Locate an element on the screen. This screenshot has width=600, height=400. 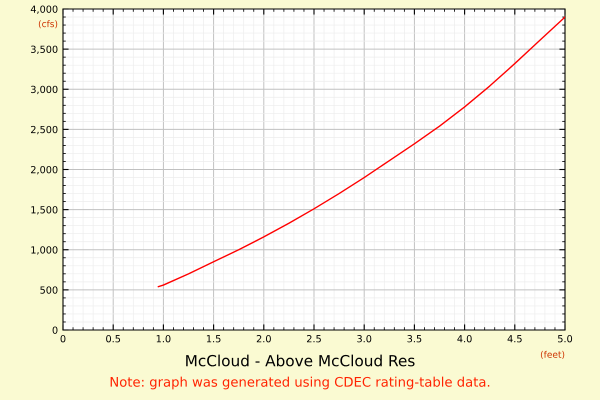
x-tick-label: 0.5 is located at coordinates (113, 338).